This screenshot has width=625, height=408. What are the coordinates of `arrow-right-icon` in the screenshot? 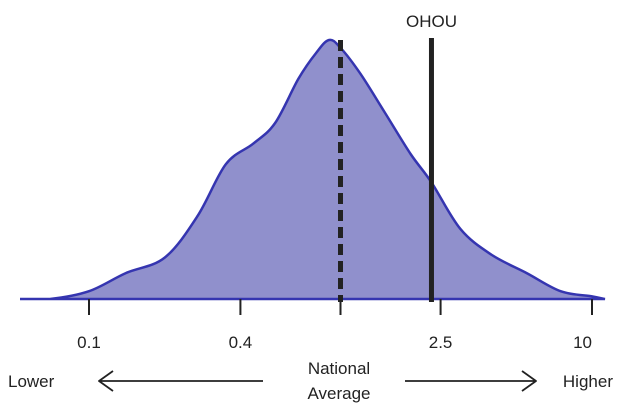 It's located at (471, 381).